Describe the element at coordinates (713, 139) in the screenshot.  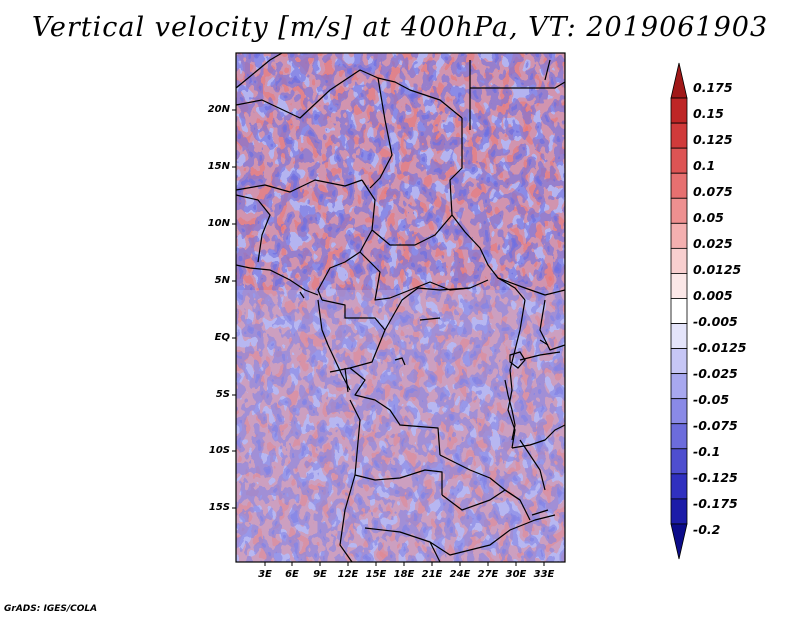
I see `colorbar-label: 0.125` at that location.